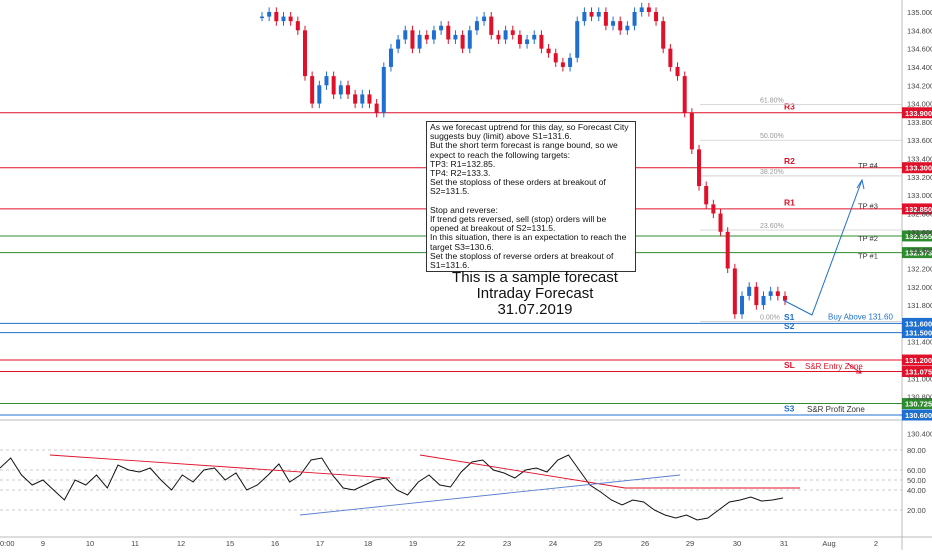 This screenshot has width=932, height=555. I want to click on target-label: TP #1, so click(868, 256).